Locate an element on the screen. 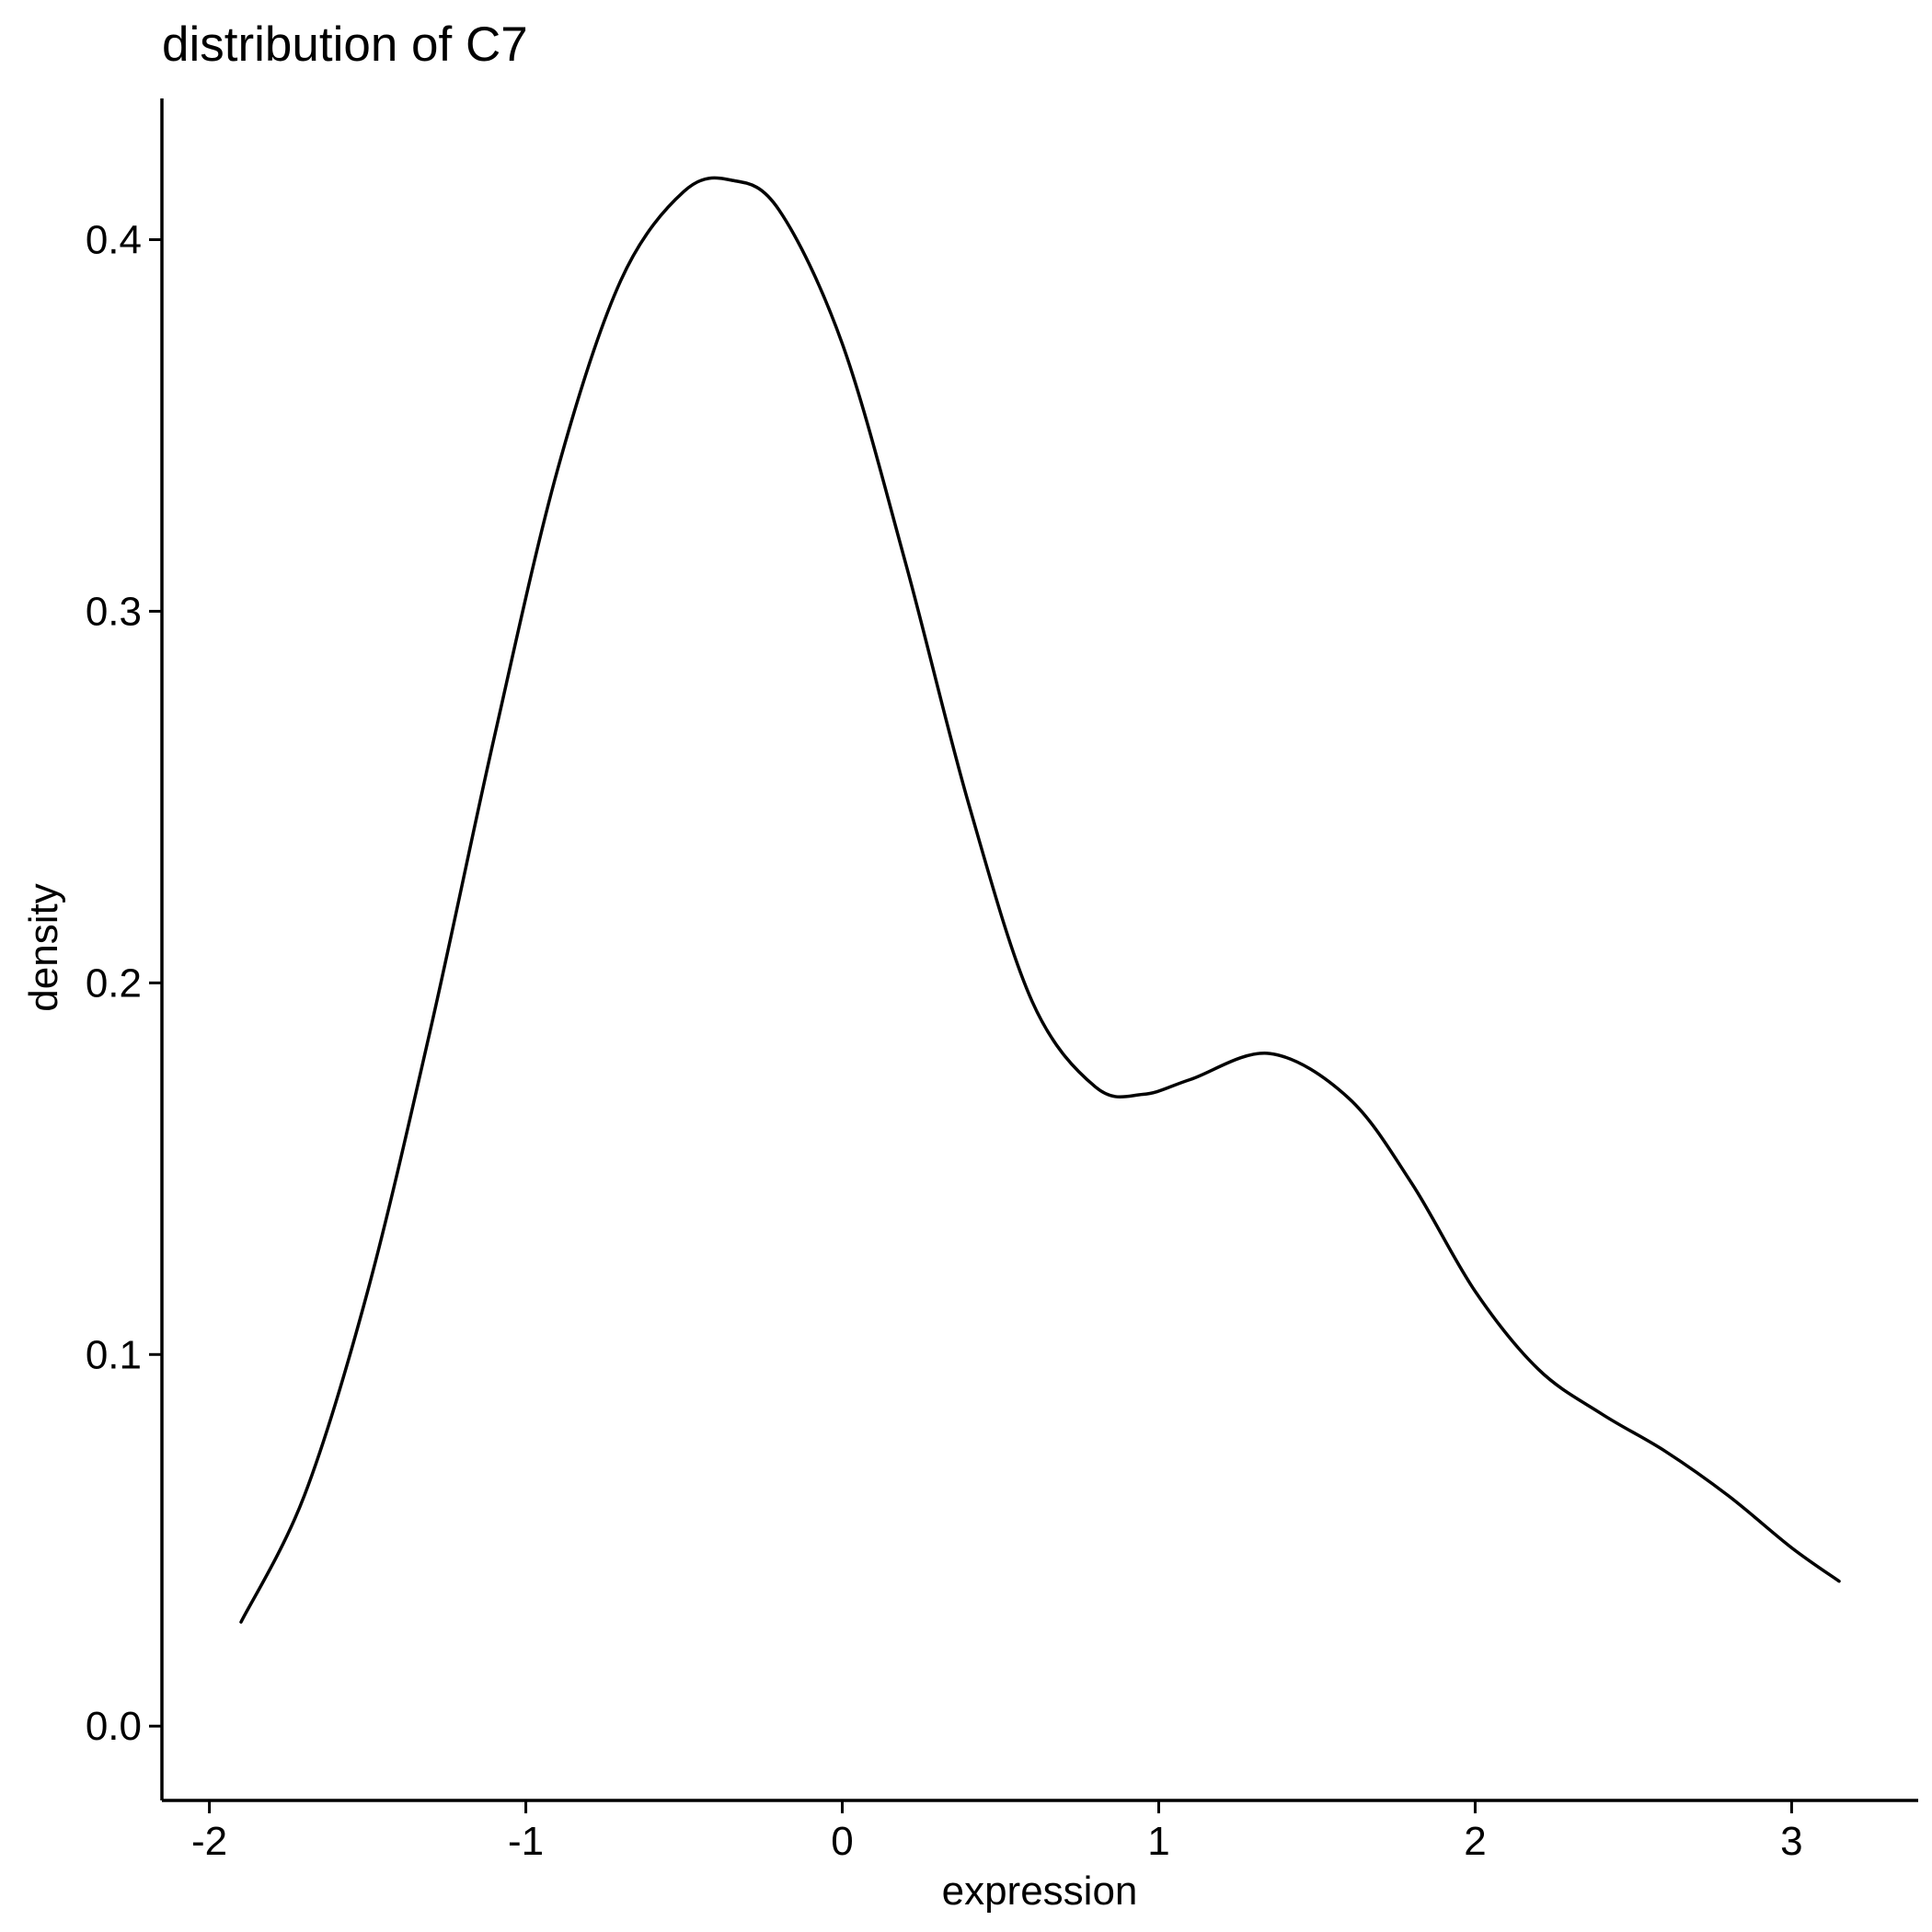 The image size is (1932, 1932). y-tick-label: 0.3 is located at coordinates (114, 611).